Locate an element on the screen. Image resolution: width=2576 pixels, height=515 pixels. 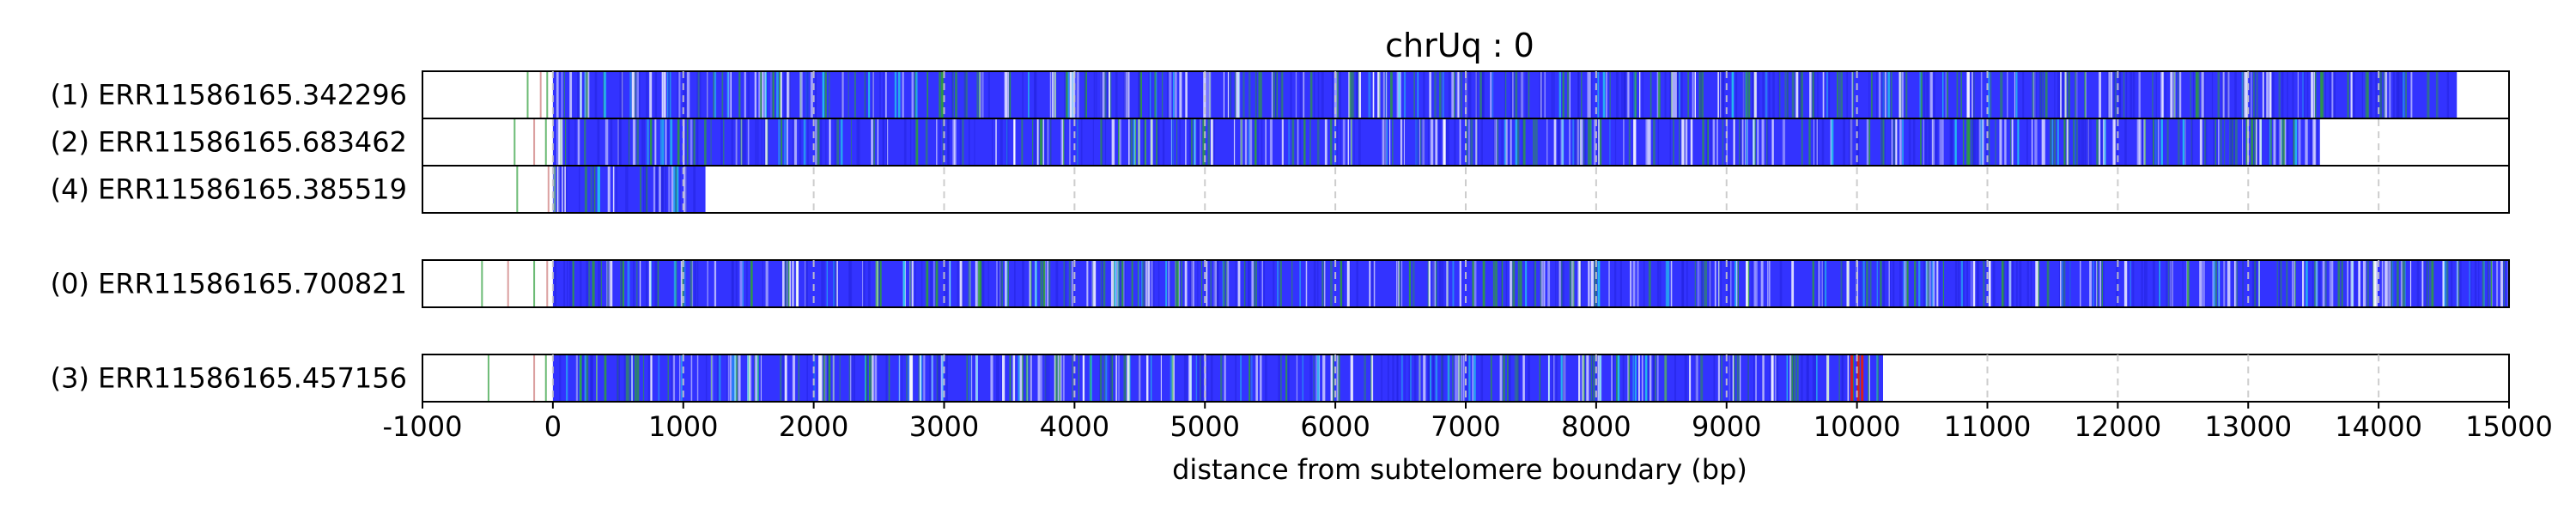
pre-boundary-mark is located at coordinates (508, 283).